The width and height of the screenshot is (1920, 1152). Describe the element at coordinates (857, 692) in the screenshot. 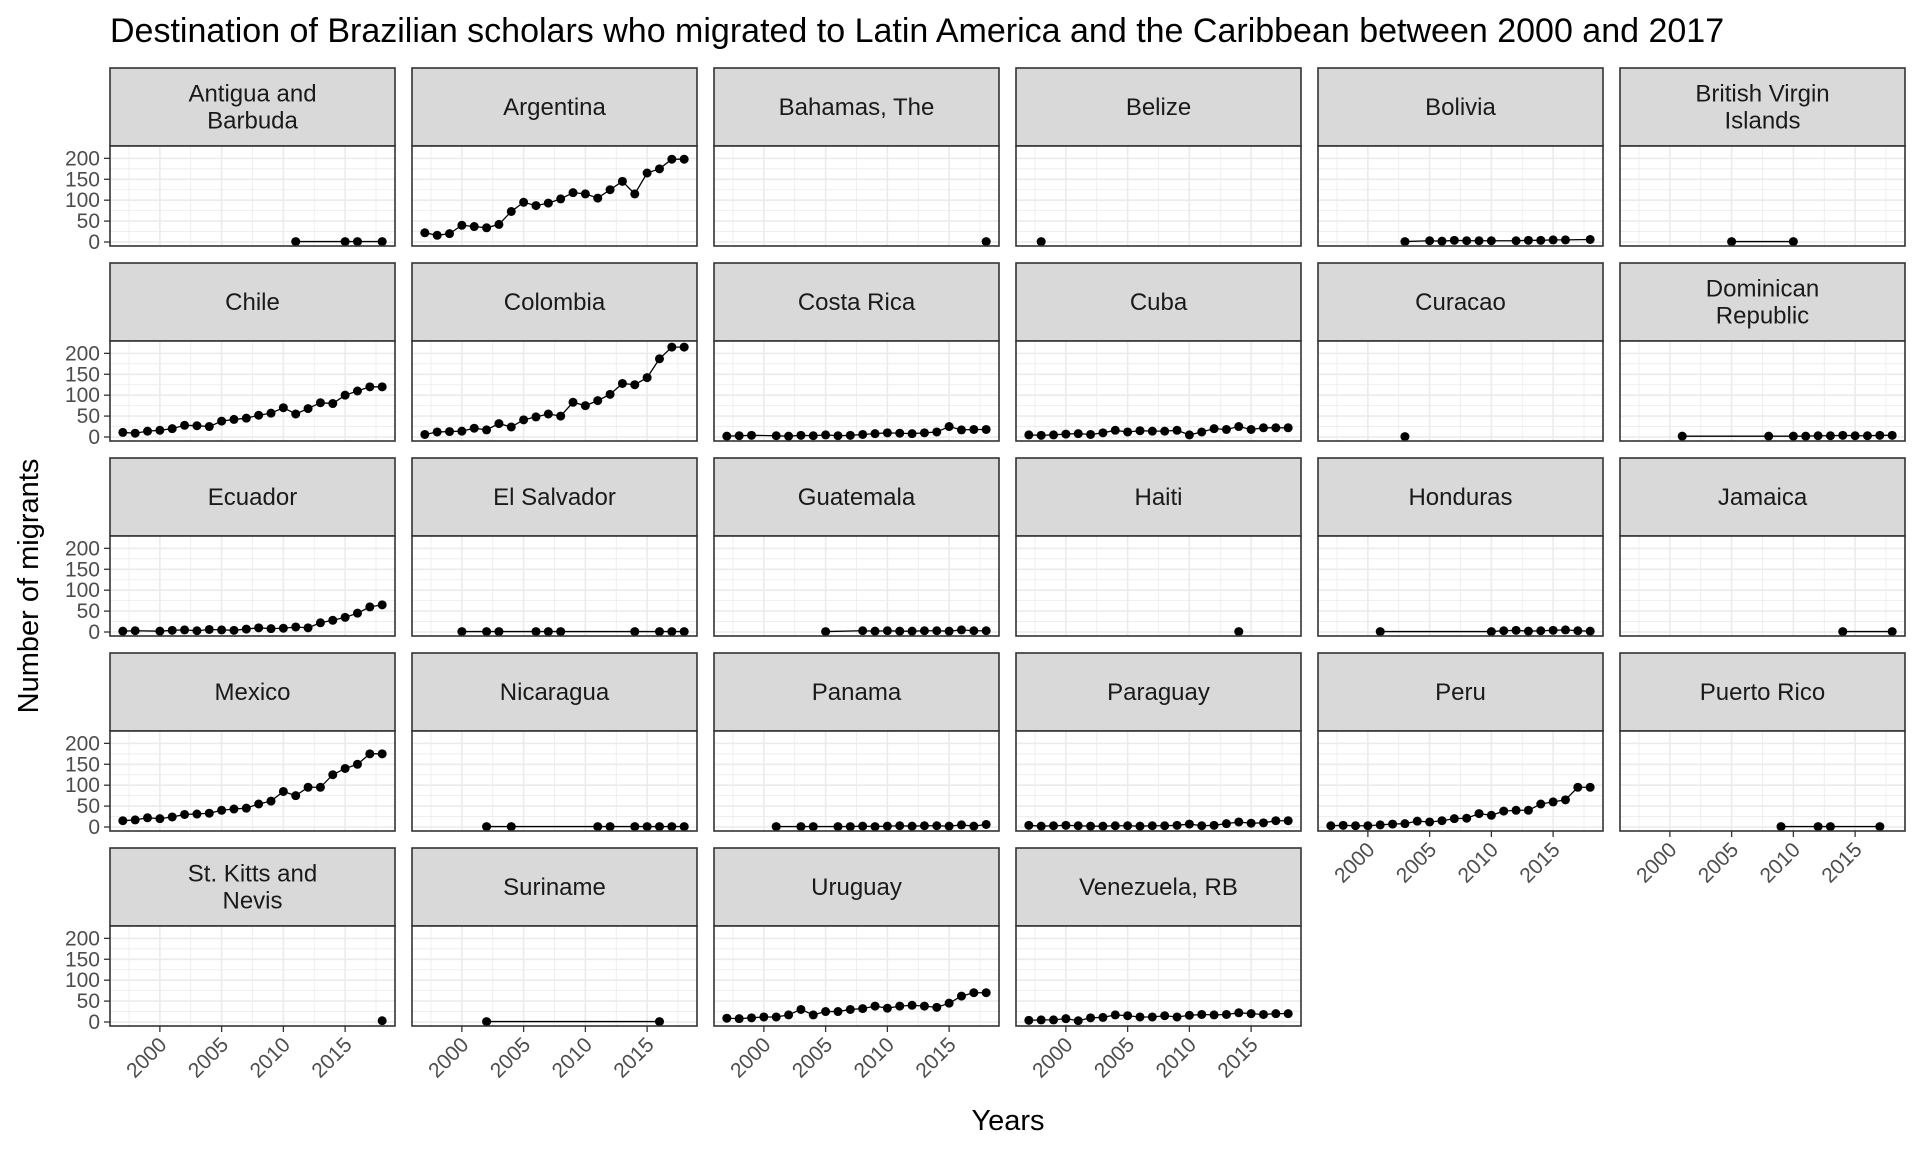

I see `panel-strip-label: Panama` at that location.